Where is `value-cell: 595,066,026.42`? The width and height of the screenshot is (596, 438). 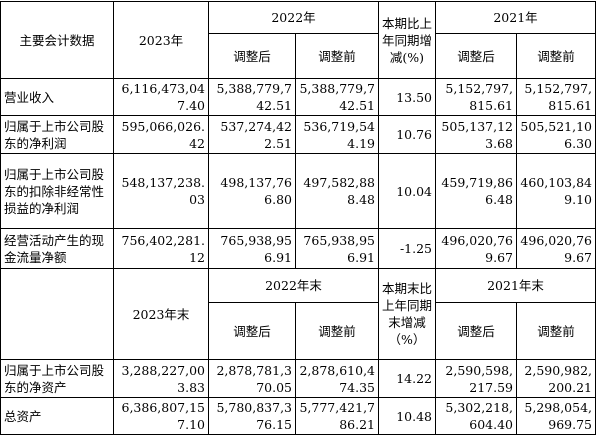 value-cell: 595,066,026.42 is located at coordinates (161, 134).